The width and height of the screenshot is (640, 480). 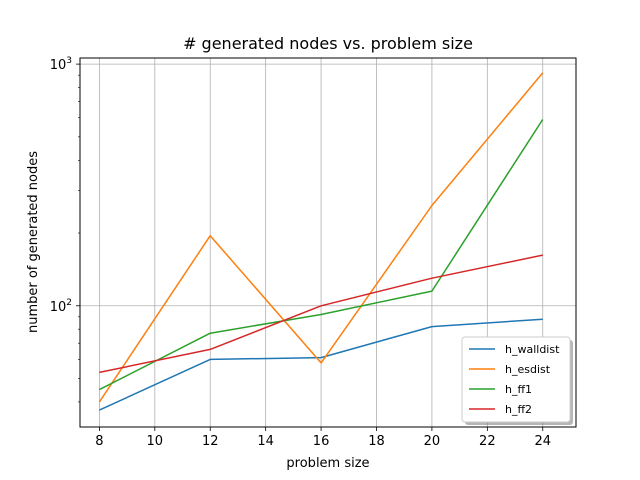 What do you see at coordinates (328, 43) in the screenshot?
I see `chart-title: # generated nodes vs. problem size` at bounding box center [328, 43].